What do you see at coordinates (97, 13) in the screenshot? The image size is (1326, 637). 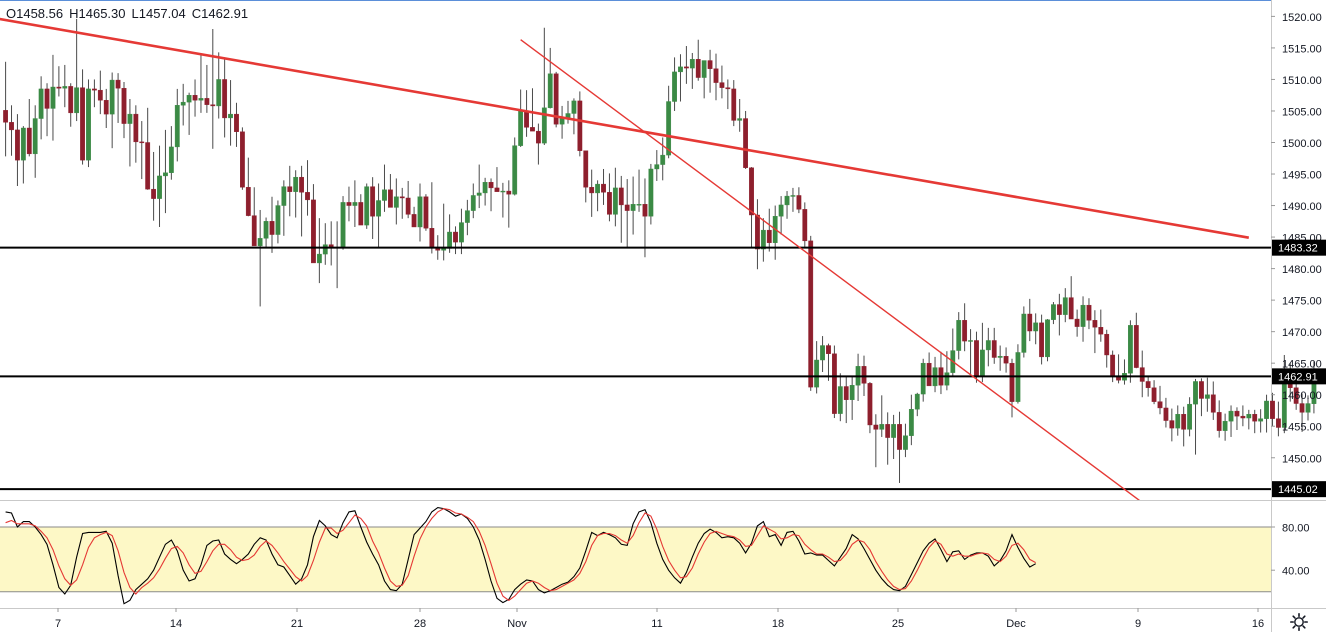 I see `ohlc-high: H1465.30` at bounding box center [97, 13].